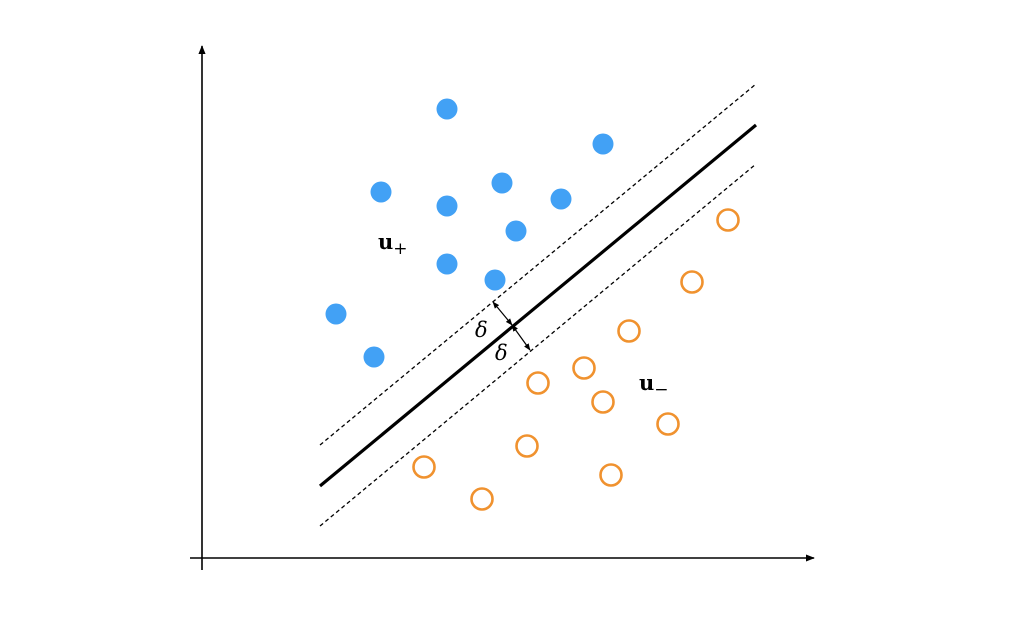 The height and width of the screenshot is (634, 1024). I want to click on label-u-plus: u+, so click(393, 244).